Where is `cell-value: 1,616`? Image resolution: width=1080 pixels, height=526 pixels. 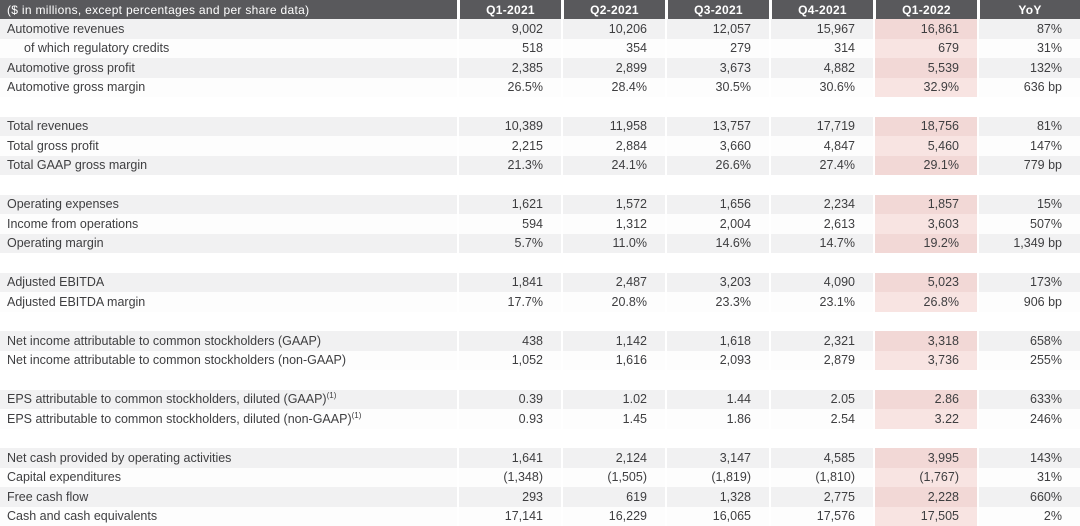
cell-value: 1,616 is located at coordinates (613, 360).